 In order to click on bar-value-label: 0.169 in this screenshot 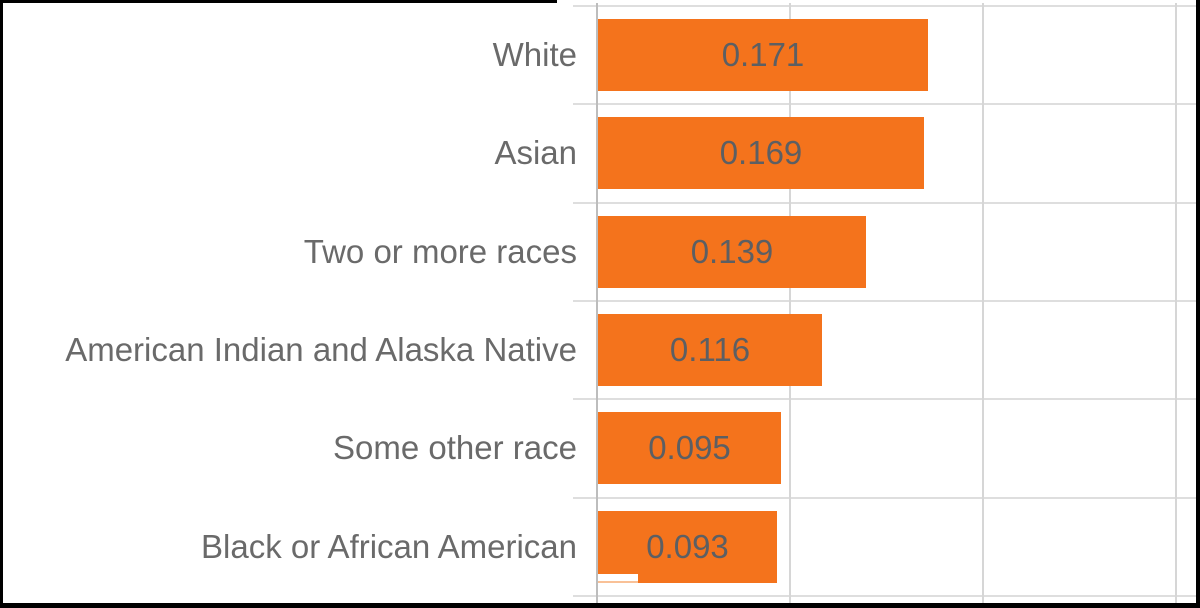, I will do `click(761, 152)`.